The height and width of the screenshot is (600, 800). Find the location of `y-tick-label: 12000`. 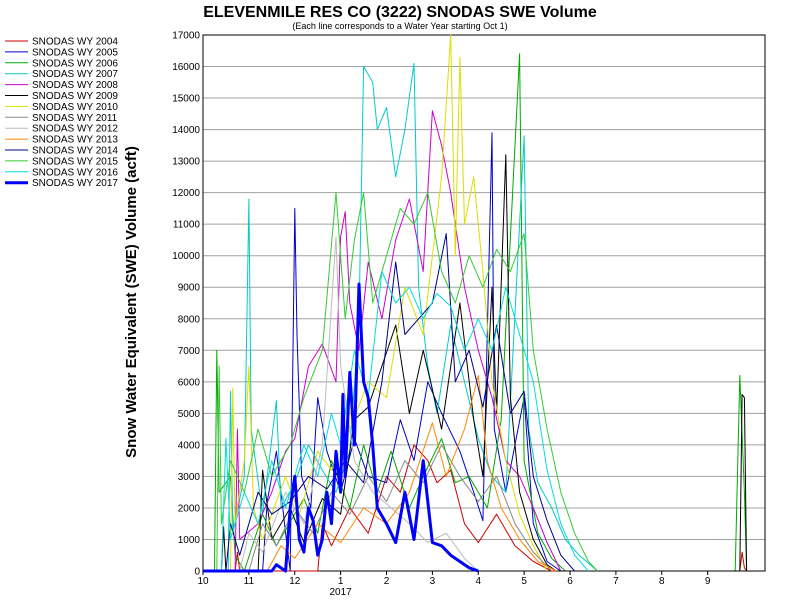

y-tick-label: 12000 is located at coordinates (186, 193).